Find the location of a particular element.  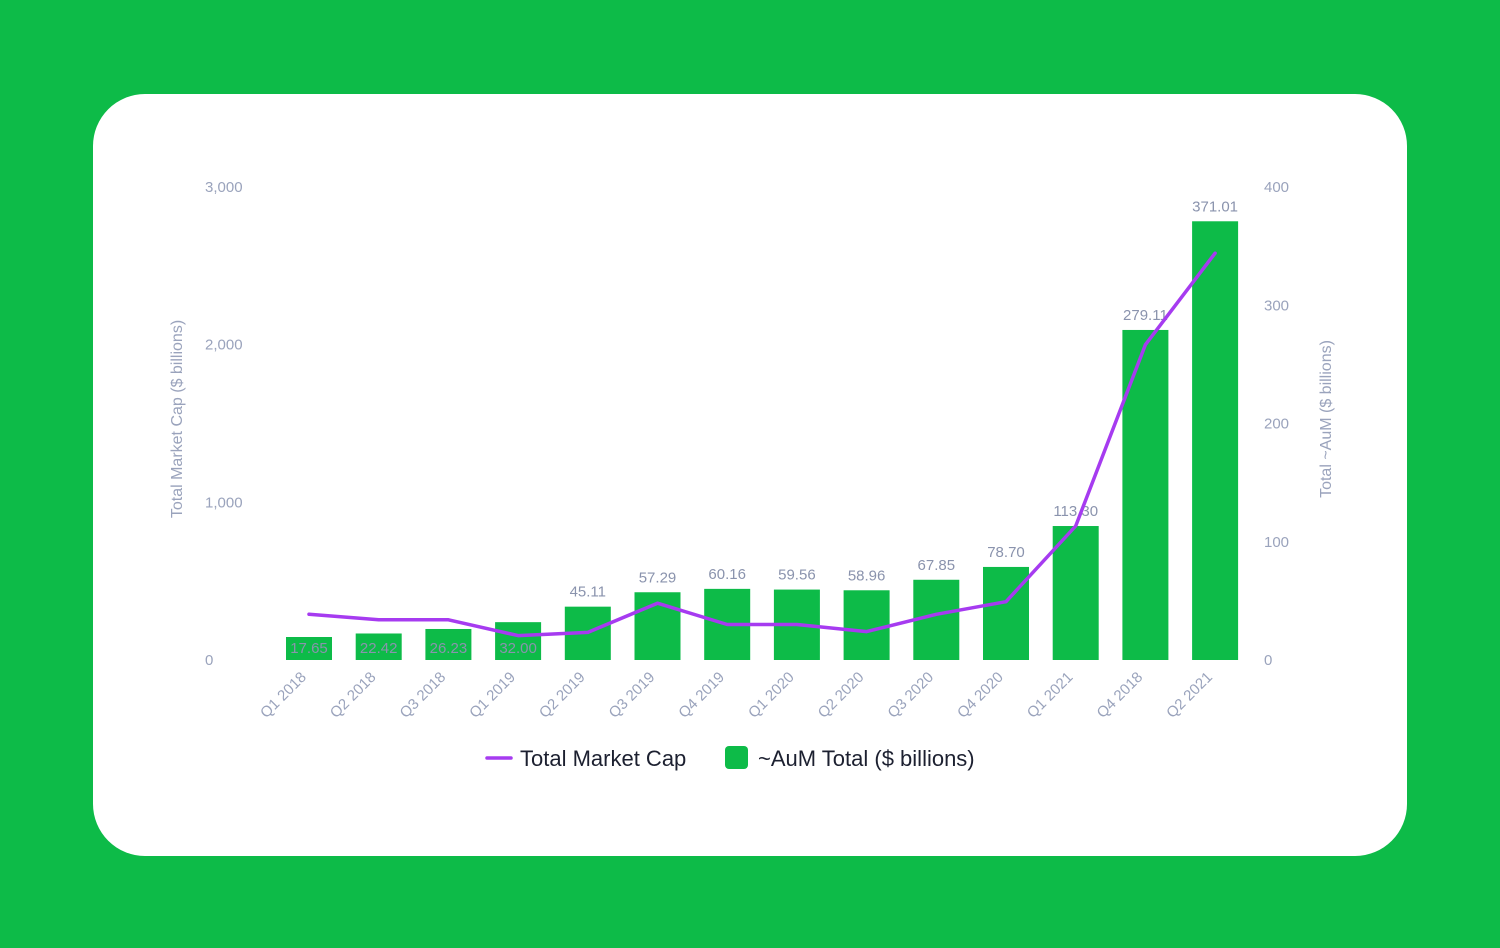

x-tick-label: Q2 2020 is located at coordinates (841, 695).